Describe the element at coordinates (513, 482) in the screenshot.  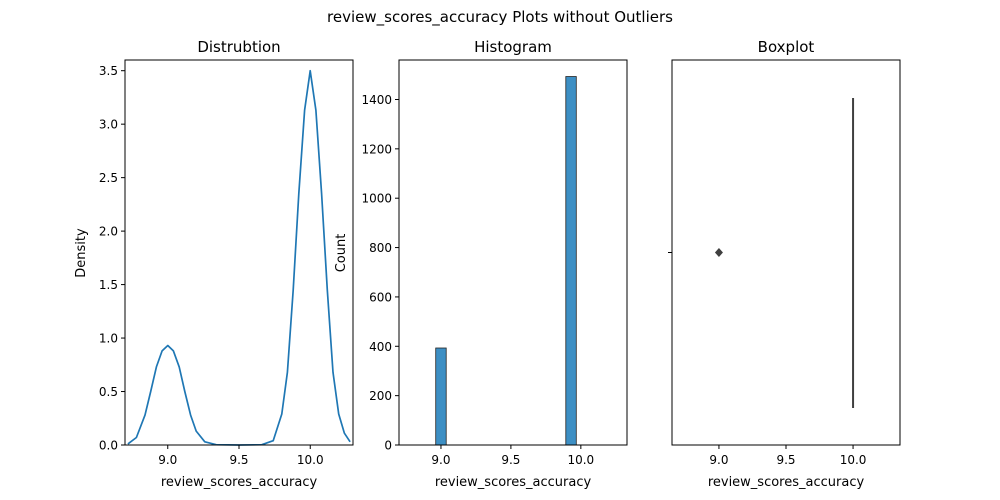
I see `histogram-xlabel: review_scores_accuracy` at that location.